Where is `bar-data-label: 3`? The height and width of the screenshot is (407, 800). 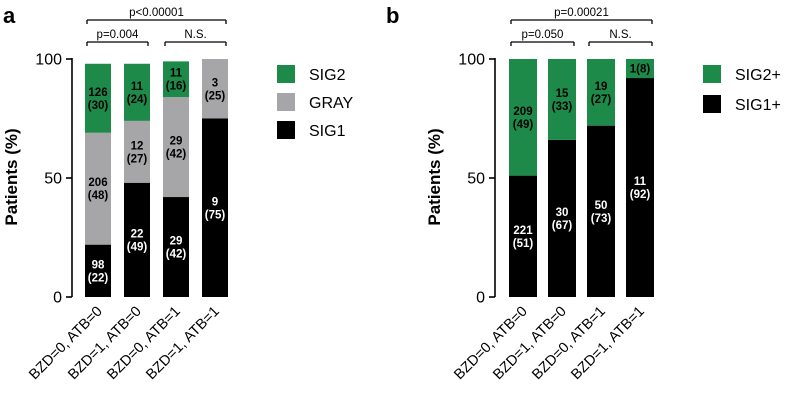 bar-data-label: 3 is located at coordinates (215, 83).